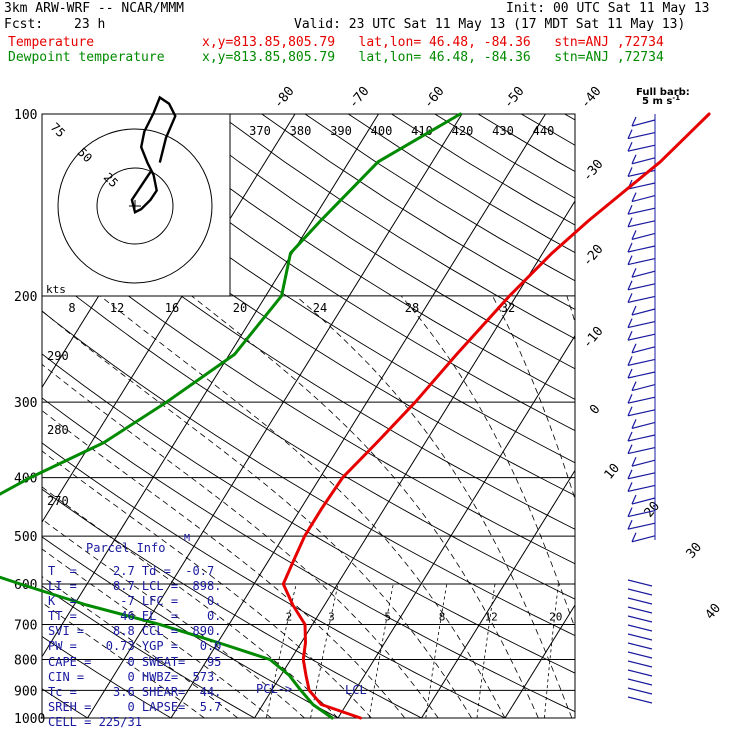  Describe the element at coordinates (25, 660) in the screenshot. I see `pressure-label: 800` at that location.